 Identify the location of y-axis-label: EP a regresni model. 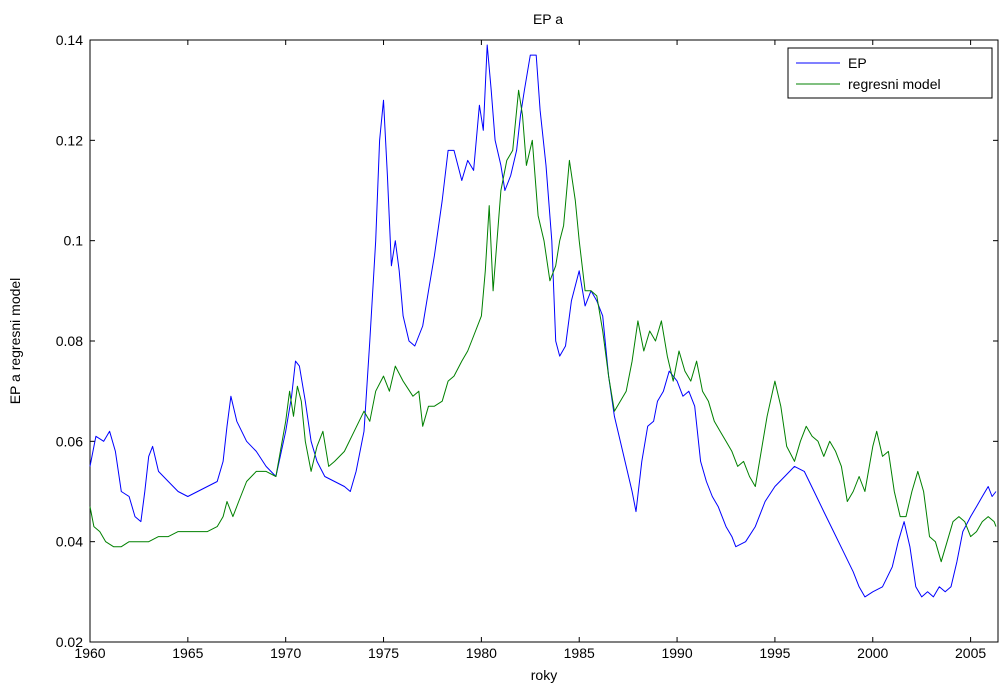
(15, 341).